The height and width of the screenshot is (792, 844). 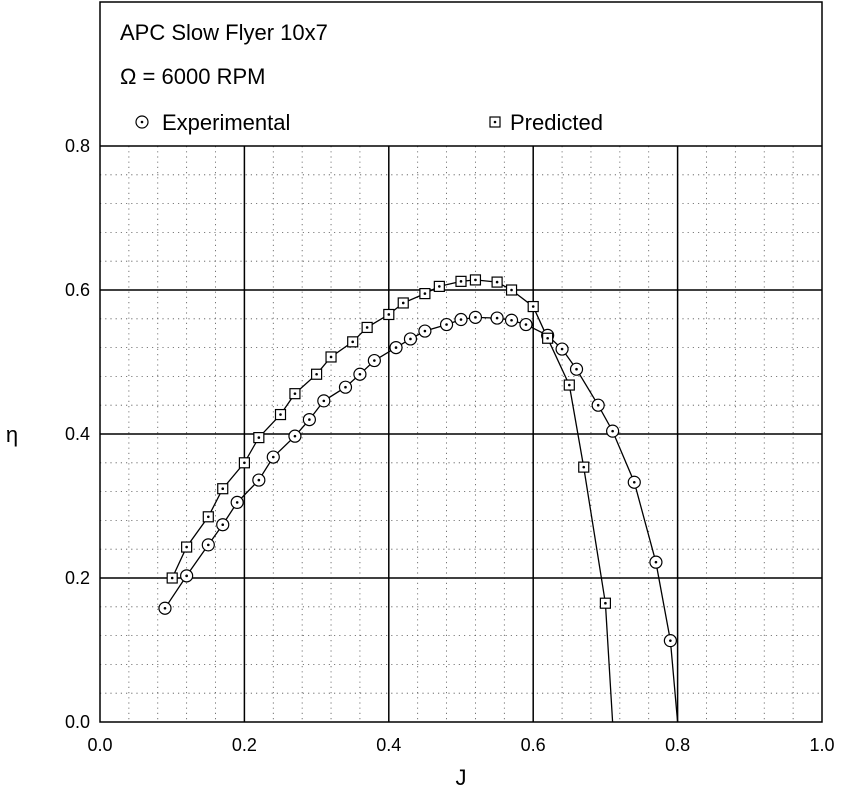 I want to click on x-tick-label: 0.4, so click(x=388, y=745).